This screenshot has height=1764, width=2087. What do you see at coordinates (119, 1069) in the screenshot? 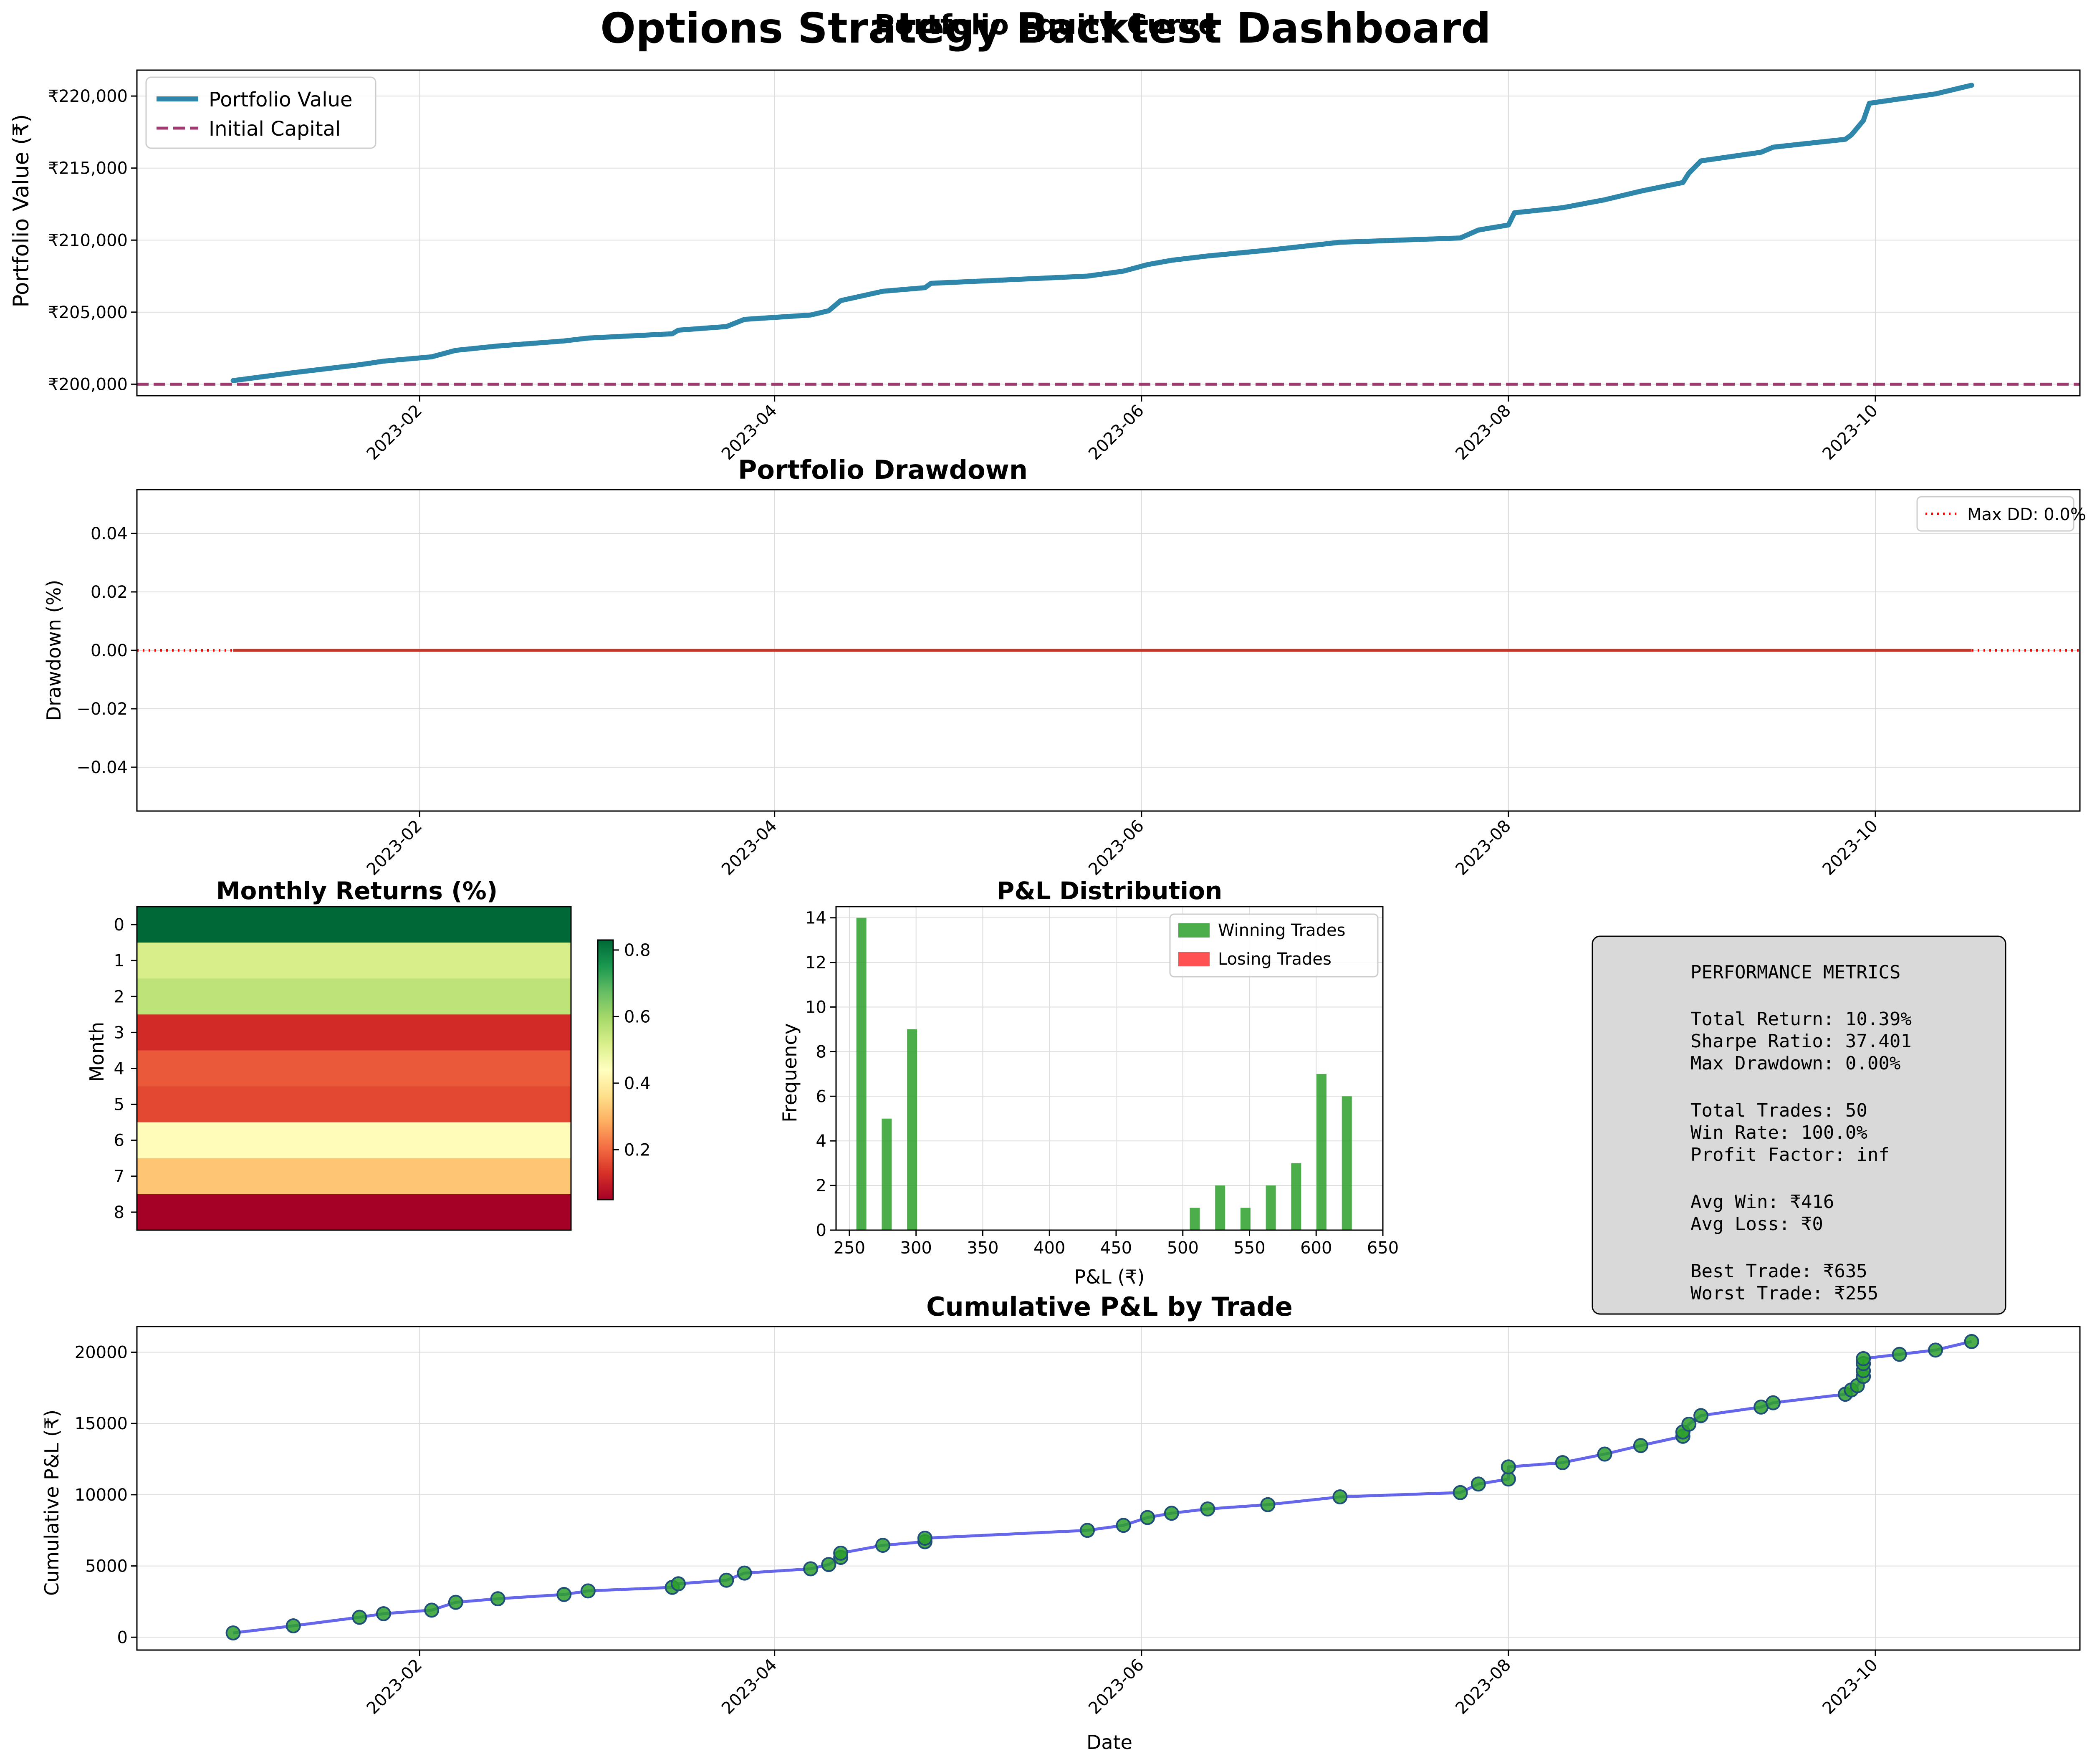
I see `heatmap-row-label: 4` at bounding box center [119, 1069].